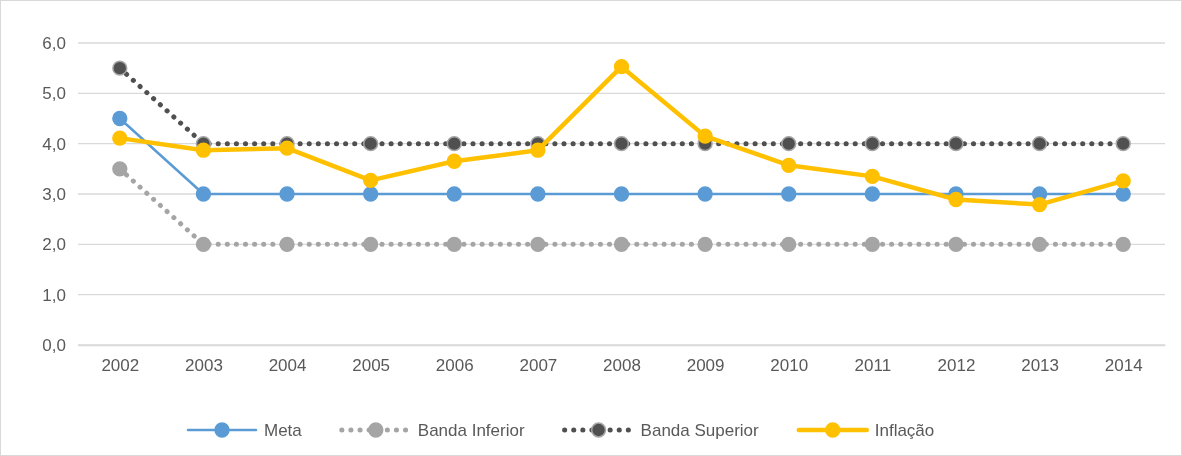  I want to click on x-tick-label: 2013, so click(1040, 366).